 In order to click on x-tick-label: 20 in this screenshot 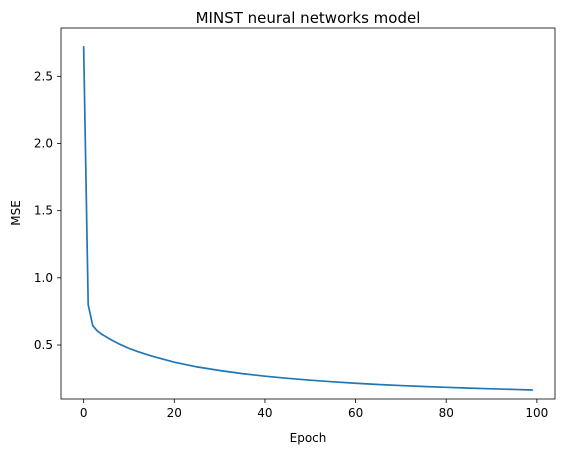, I will do `click(174, 413)`.